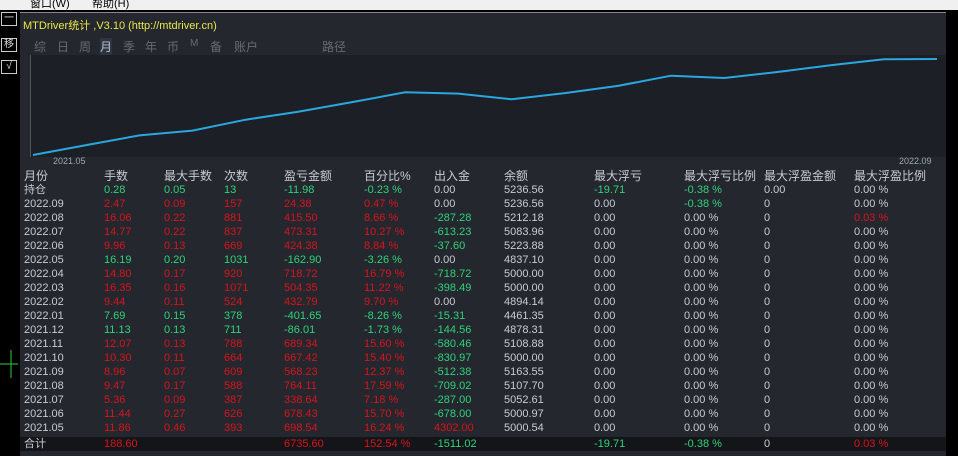 This screenshot has height=456, width=958. Describe the element at coordinates (44, 372) in the screenshot. I see `table-cell: 2021.09` at that location.